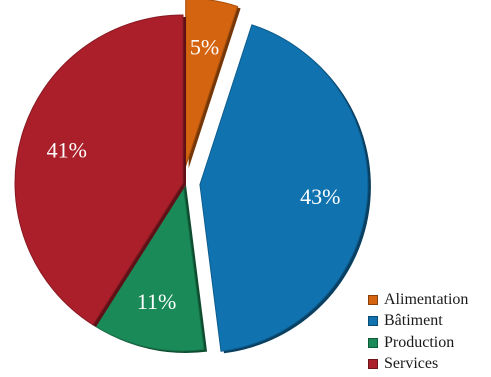  Describe the element at coordinates (67, 149) in the screenshot. I see `data-label-services: 41%` at that location.